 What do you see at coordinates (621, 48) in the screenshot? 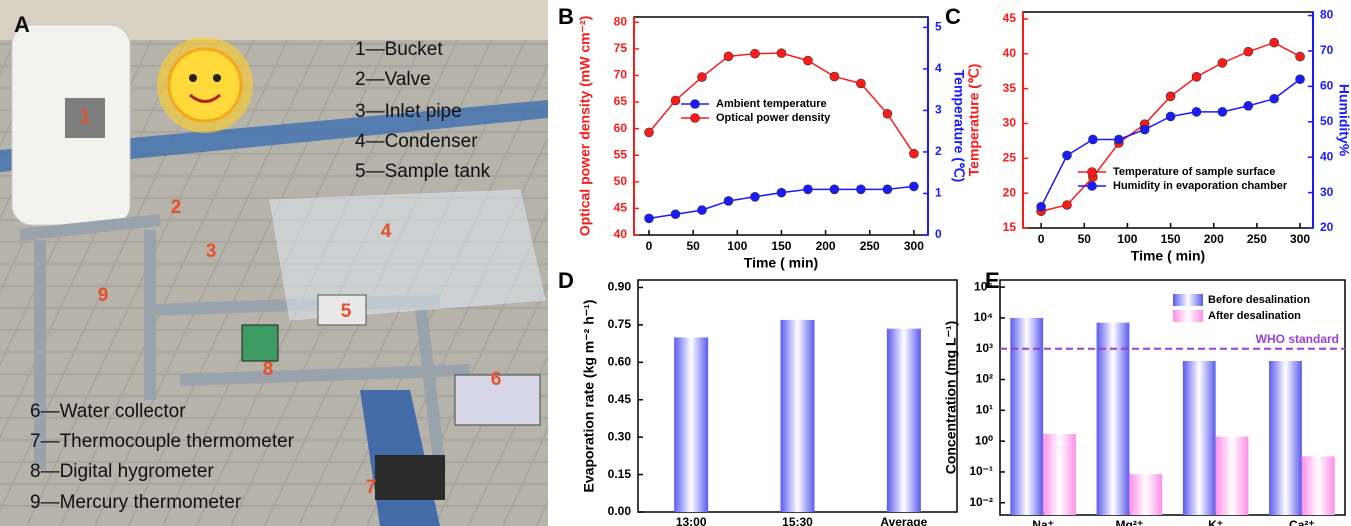
I see `y-tick-label: 75` at bounding box center [621, 48].